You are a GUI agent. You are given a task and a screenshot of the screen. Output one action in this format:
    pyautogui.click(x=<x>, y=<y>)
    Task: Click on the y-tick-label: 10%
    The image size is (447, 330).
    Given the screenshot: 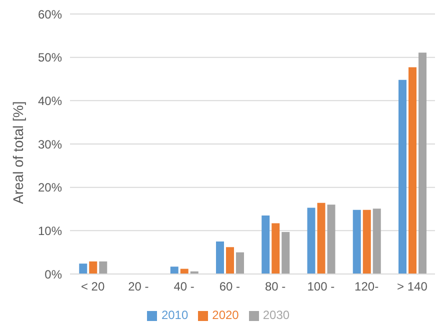 What is the action you would take?
    pyautogui.click(x=50, y=231)
    